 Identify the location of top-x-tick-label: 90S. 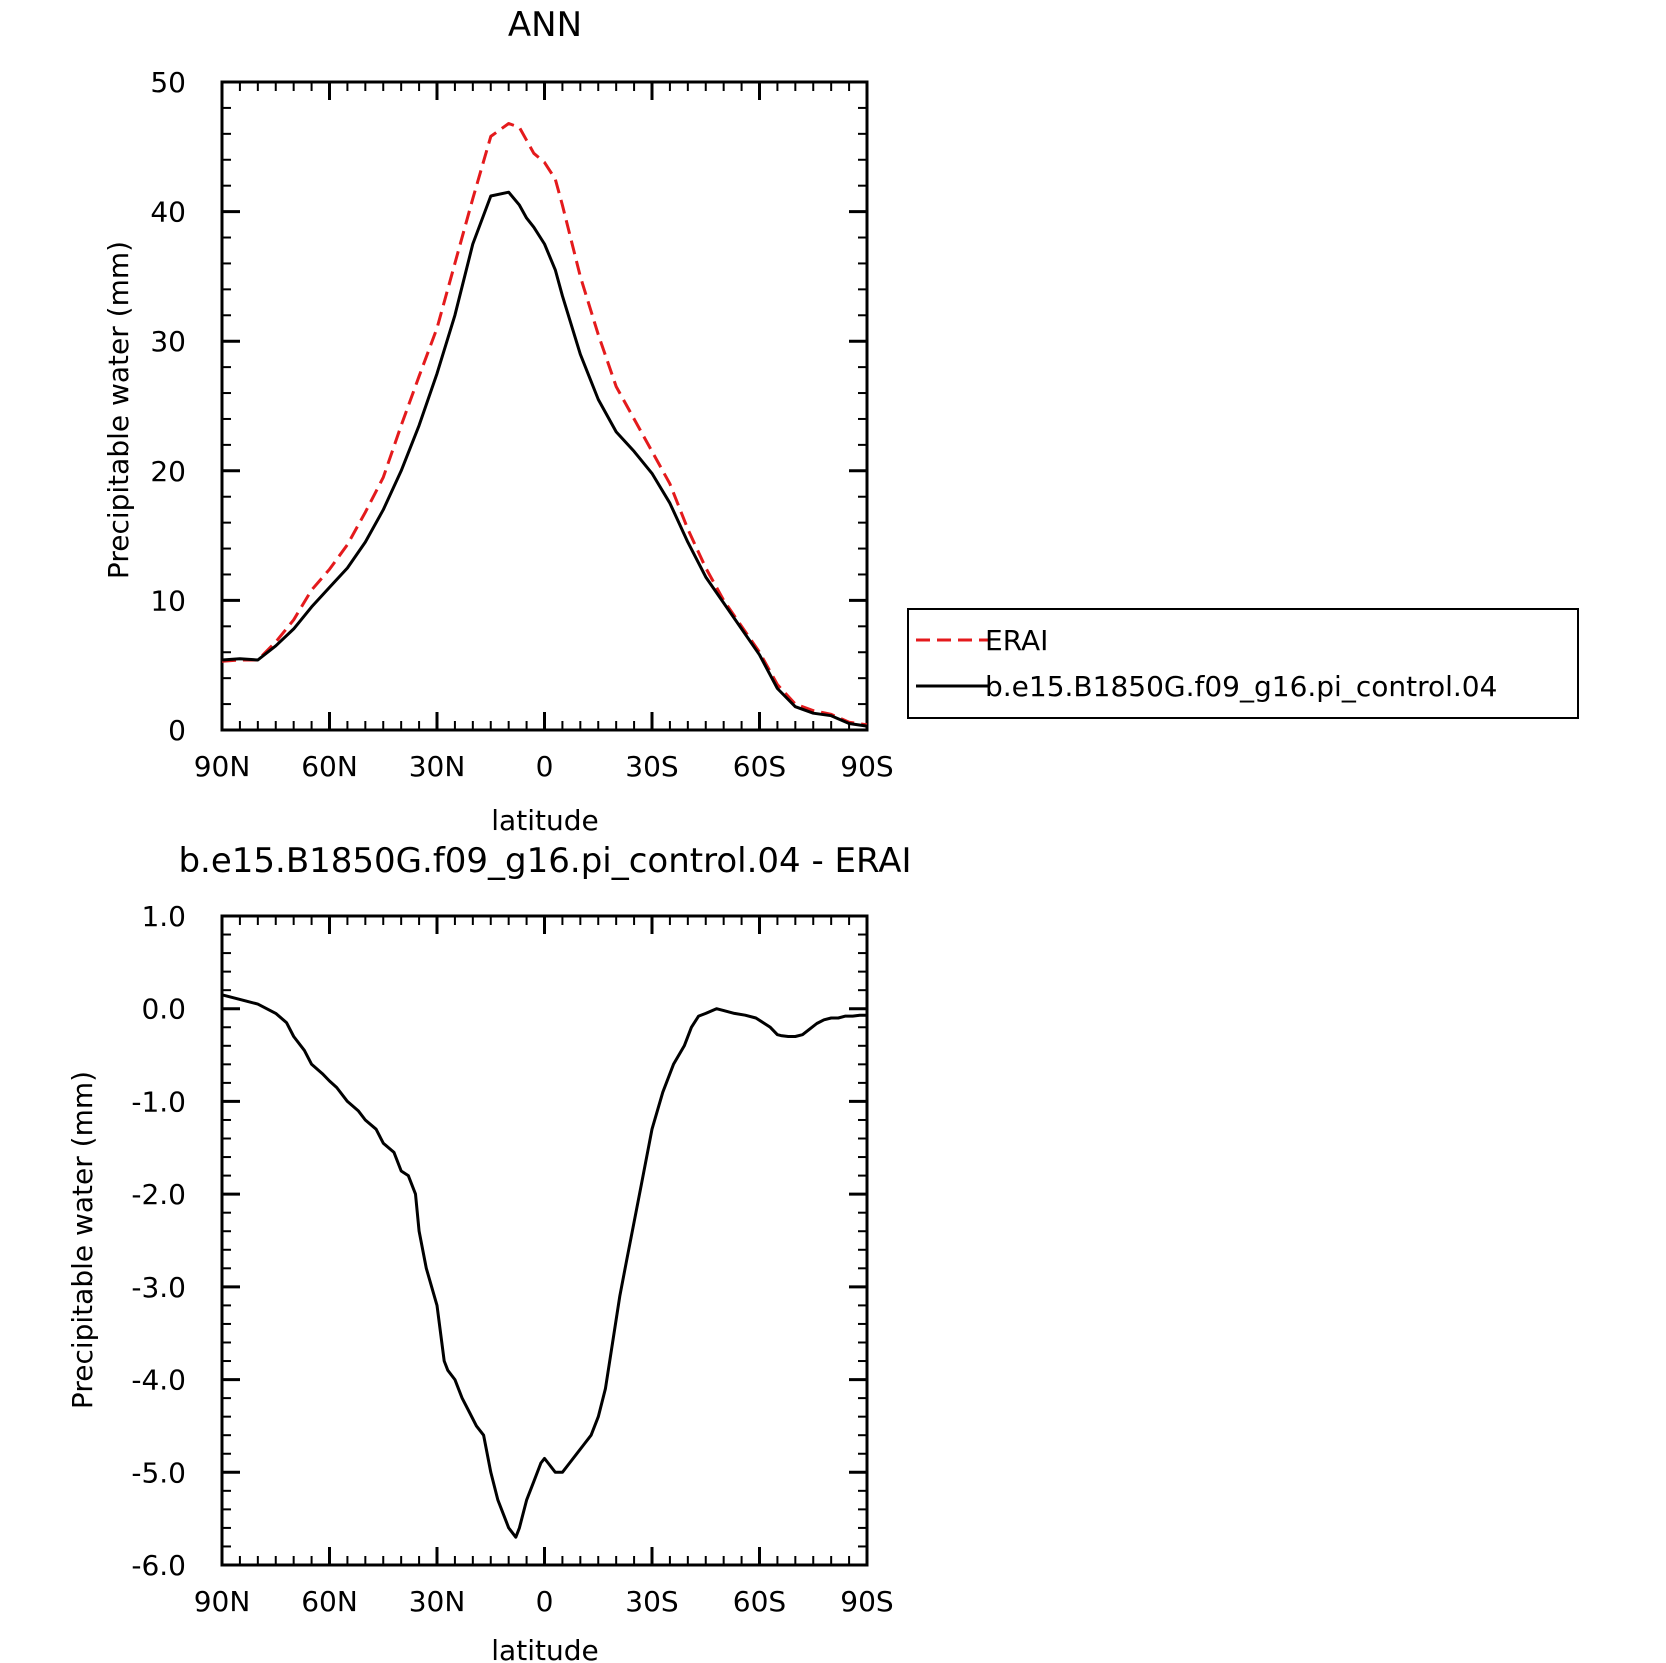
(866, 766).